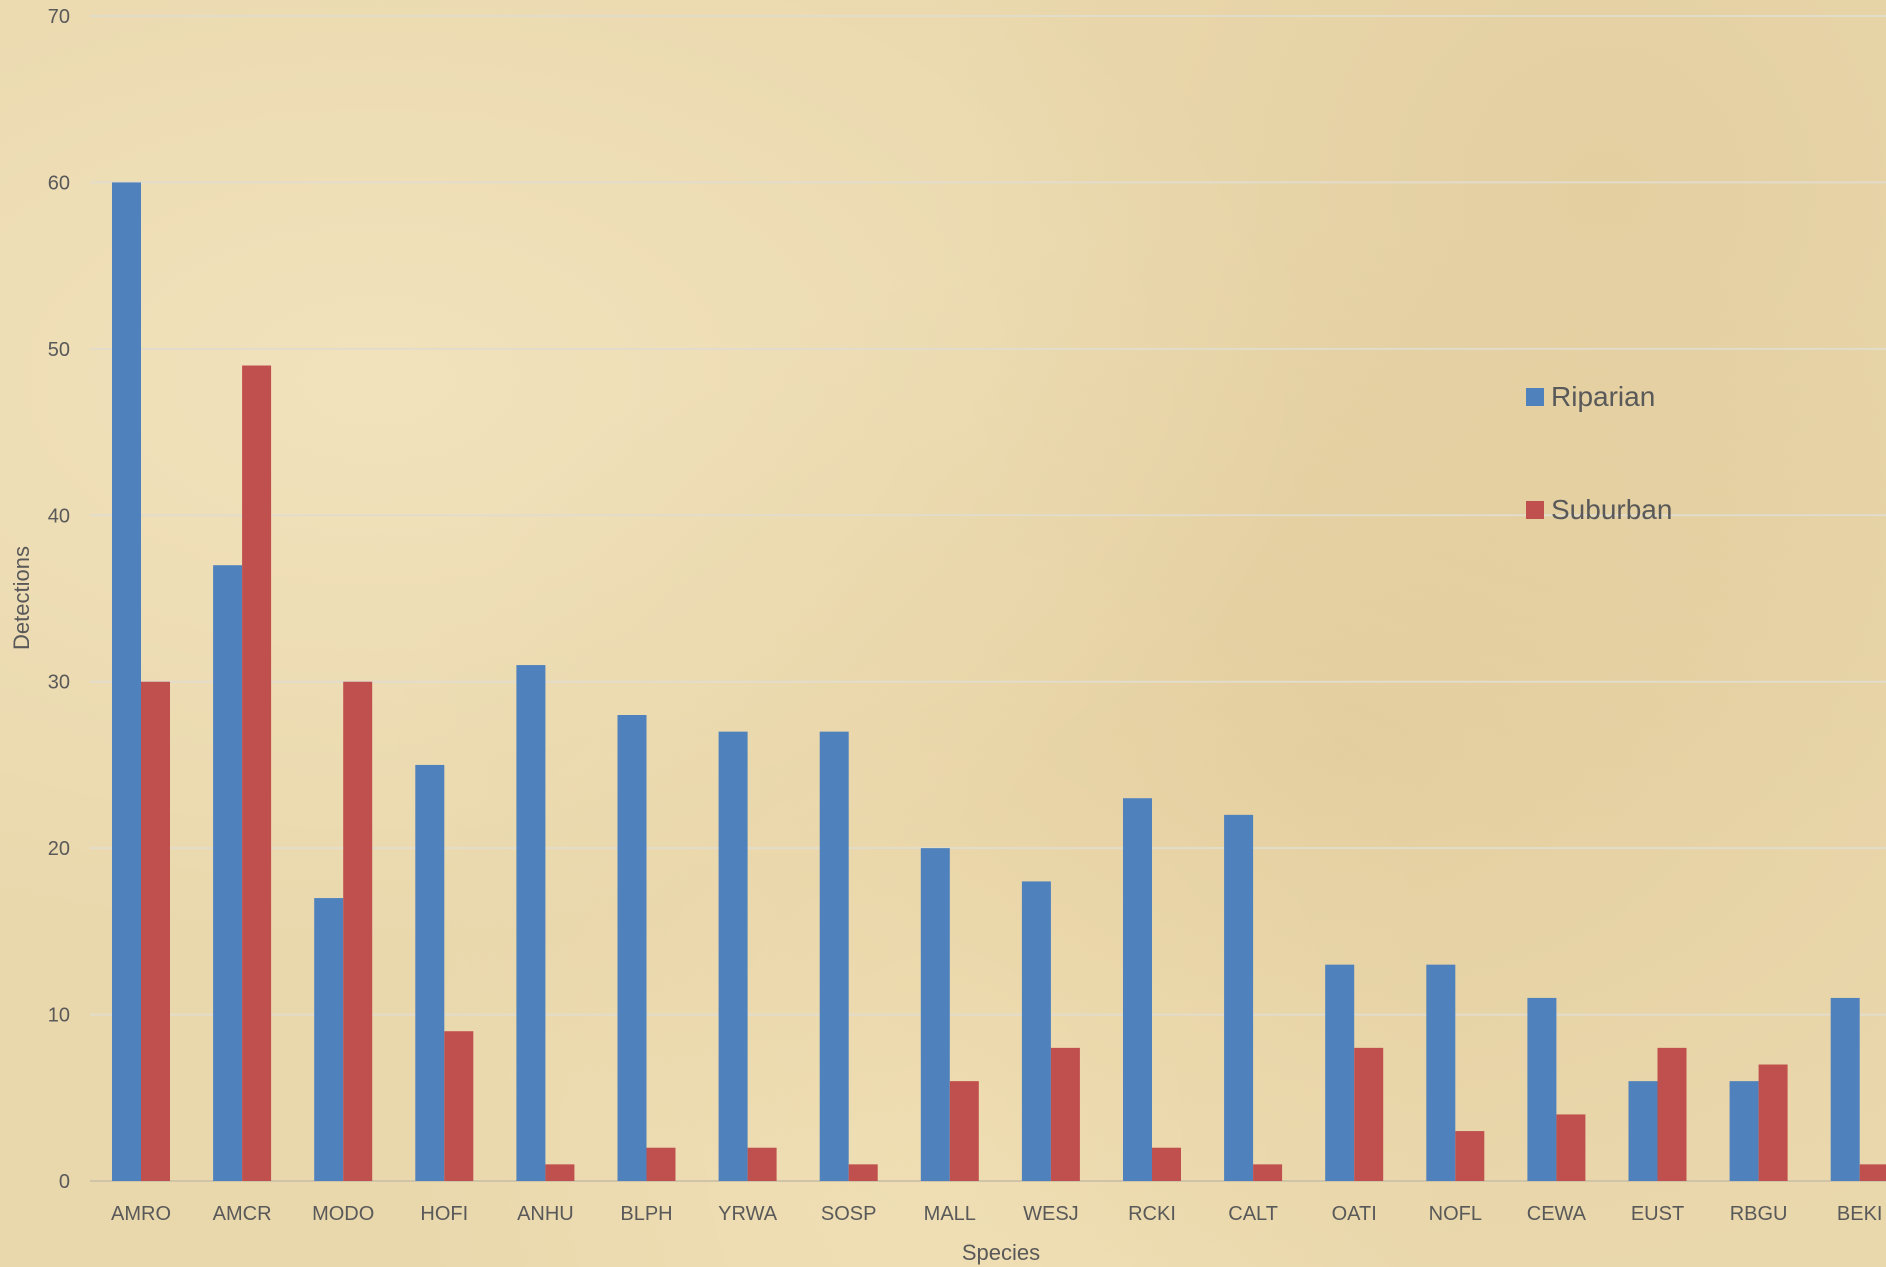 The height and width of the screenshot is (1267, 1886). What do you see at coordinates (59, 849) in the screenshot?
I see `y-tick-label: 20` at bounding box center [59, 849].